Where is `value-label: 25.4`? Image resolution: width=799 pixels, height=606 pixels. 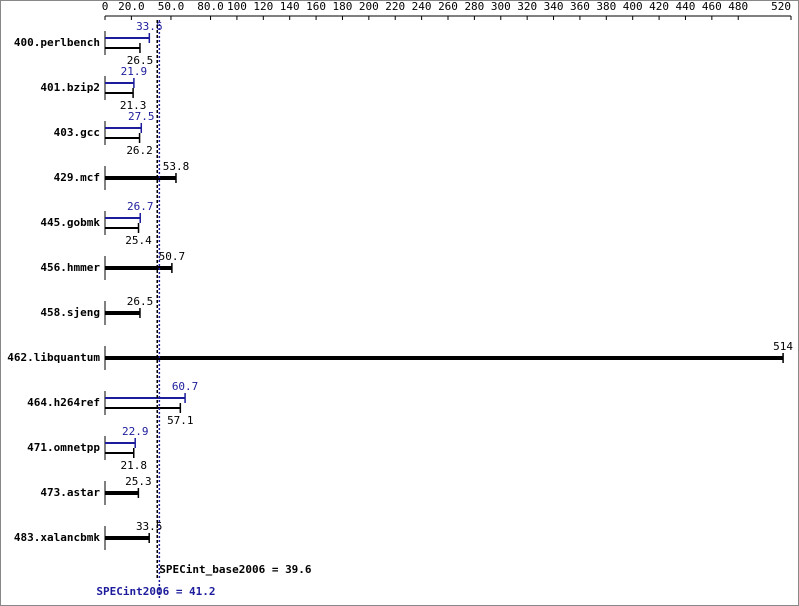
value-label: 25.4 is located at coordinates (138, 240).